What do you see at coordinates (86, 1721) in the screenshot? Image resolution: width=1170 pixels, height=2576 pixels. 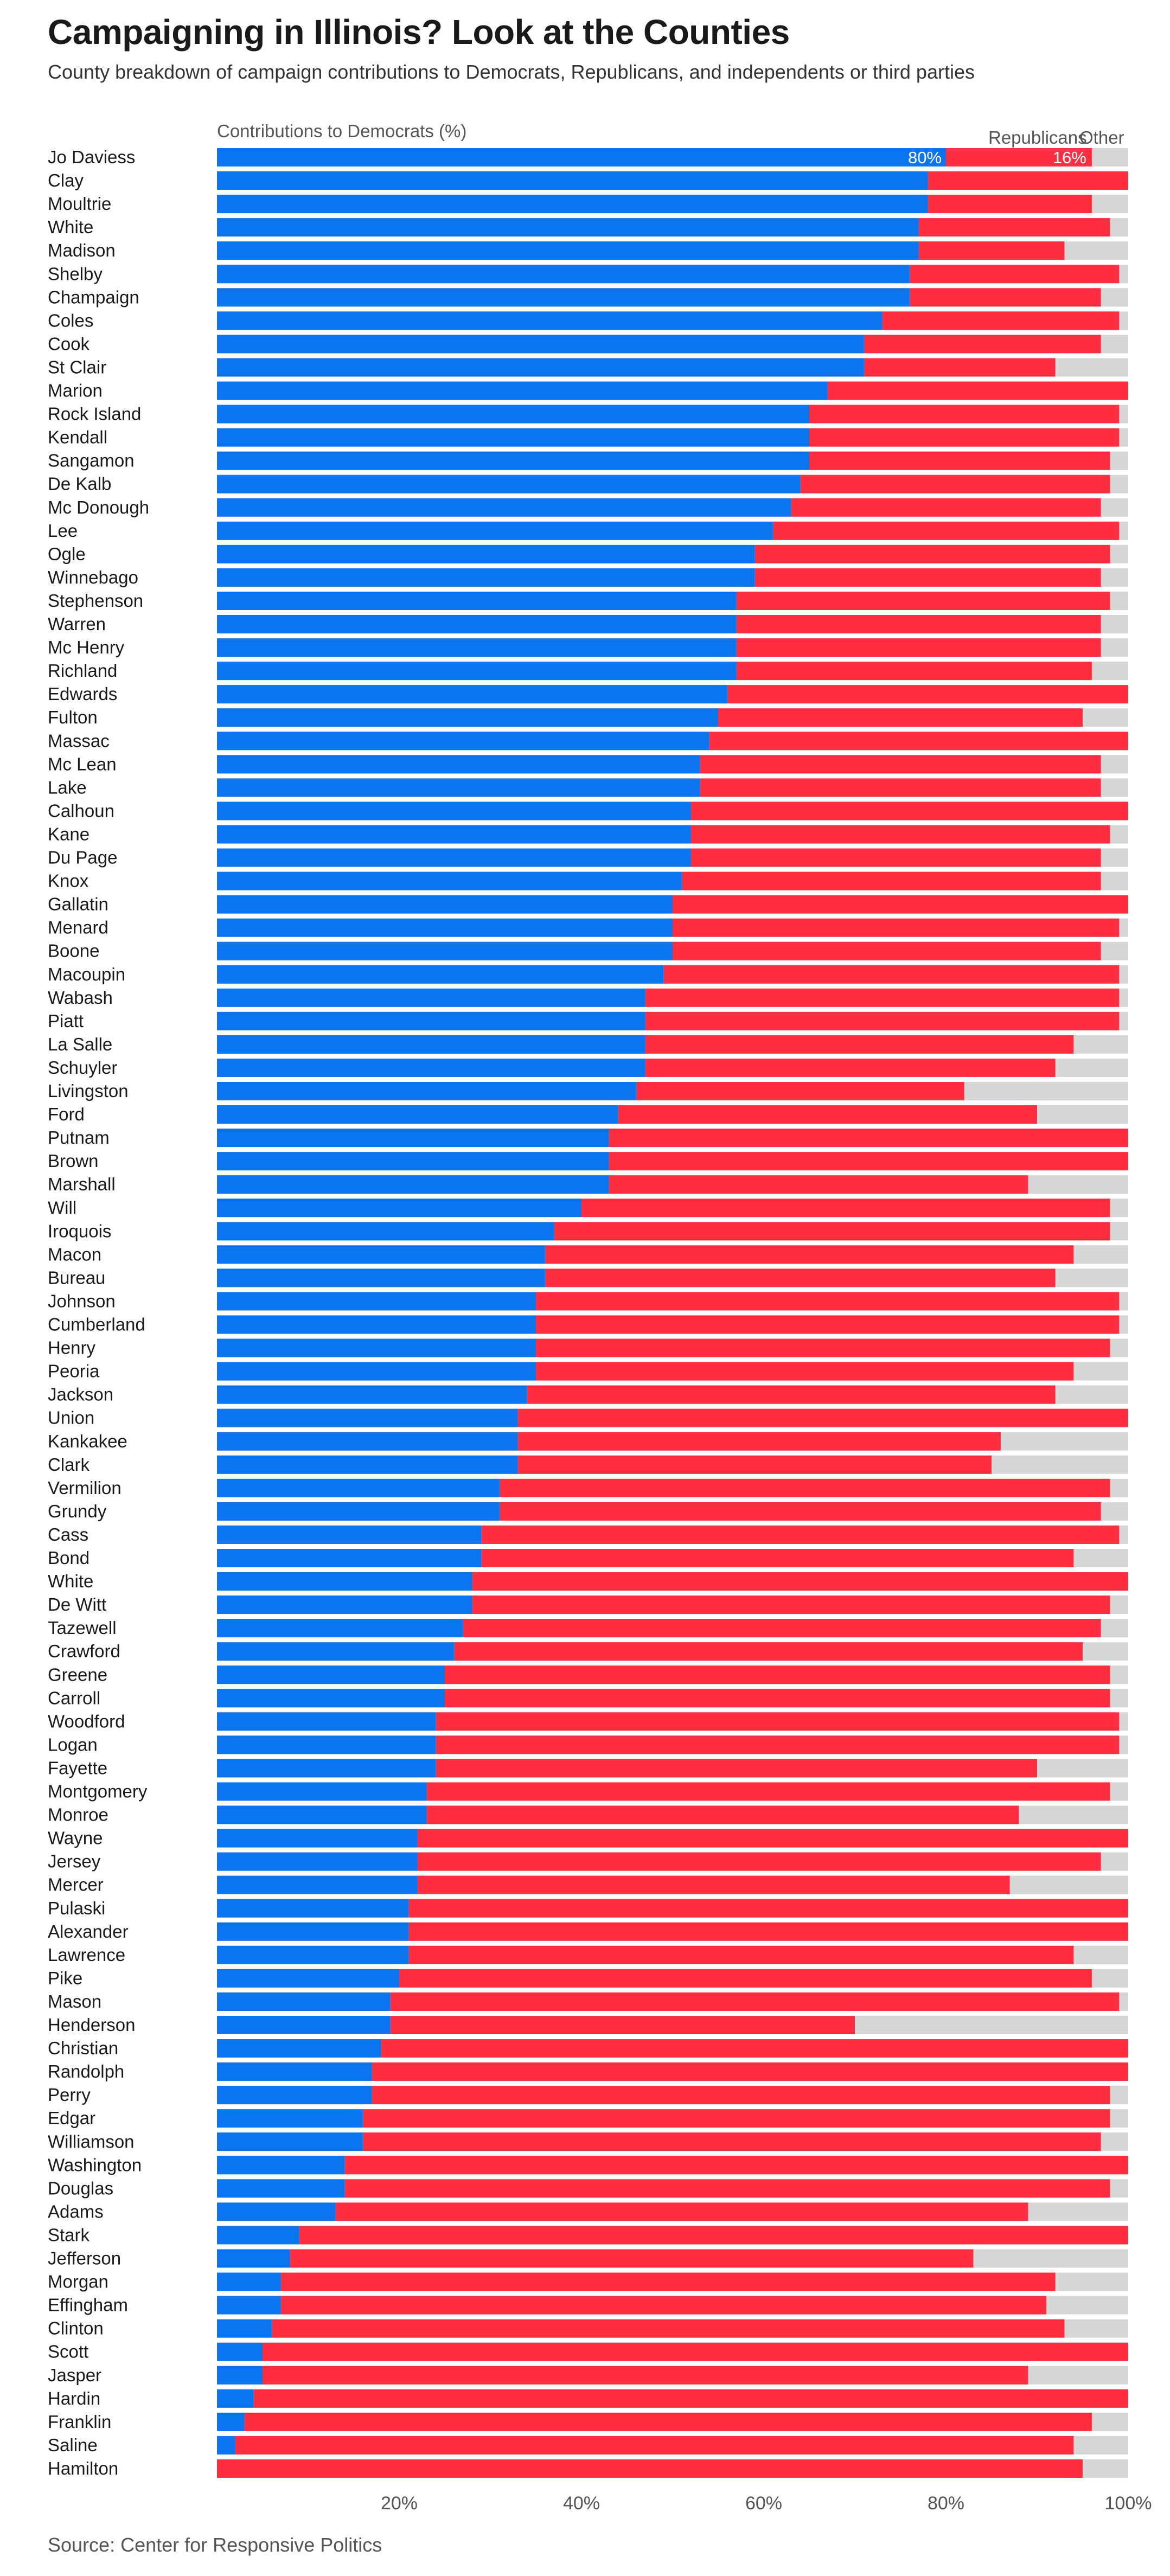 I see `county-label: Woodford` at bounding box center [86, 1721].